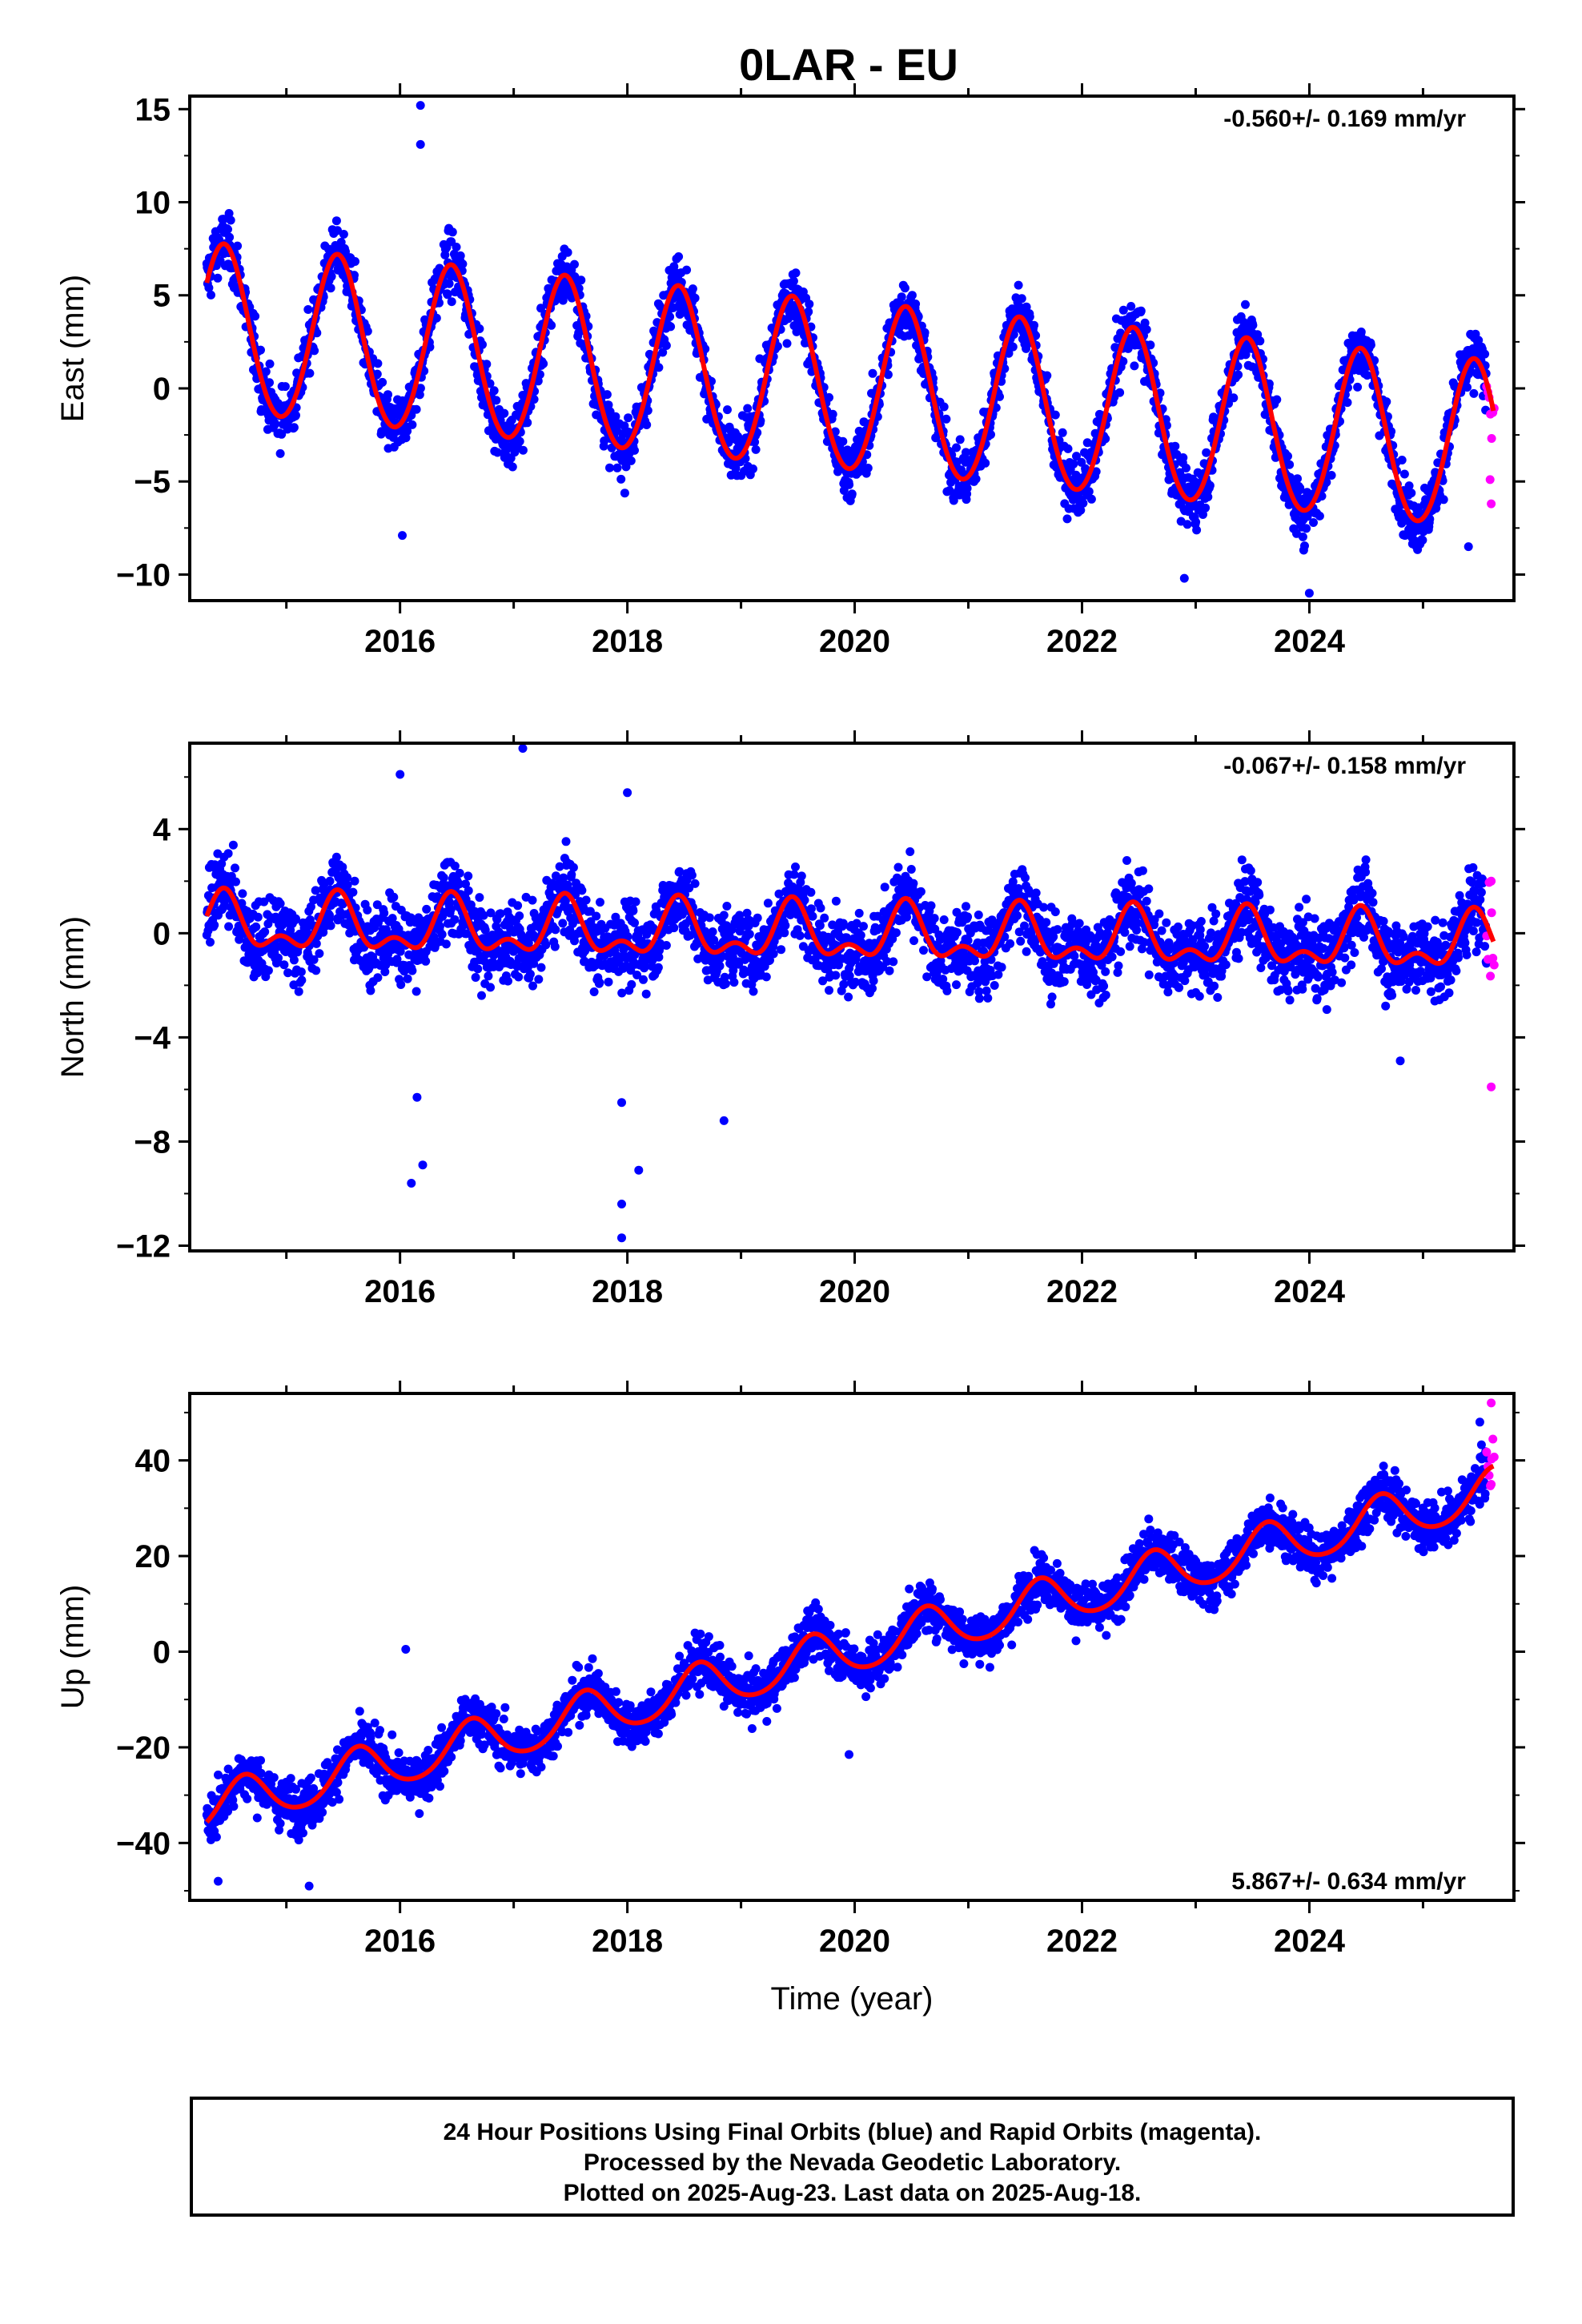  What do you see at coordinates (162, 296) in the screenshot?
I see `y-tick-label: 5` at bounding box center [162, 296].